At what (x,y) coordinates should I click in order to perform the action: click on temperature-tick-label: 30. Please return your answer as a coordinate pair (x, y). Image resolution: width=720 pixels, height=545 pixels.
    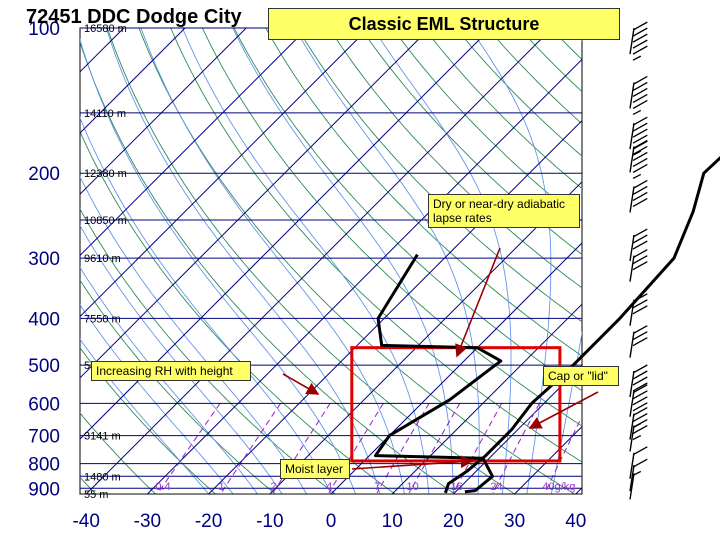
    Looking at the image, I should click on (514, 521).